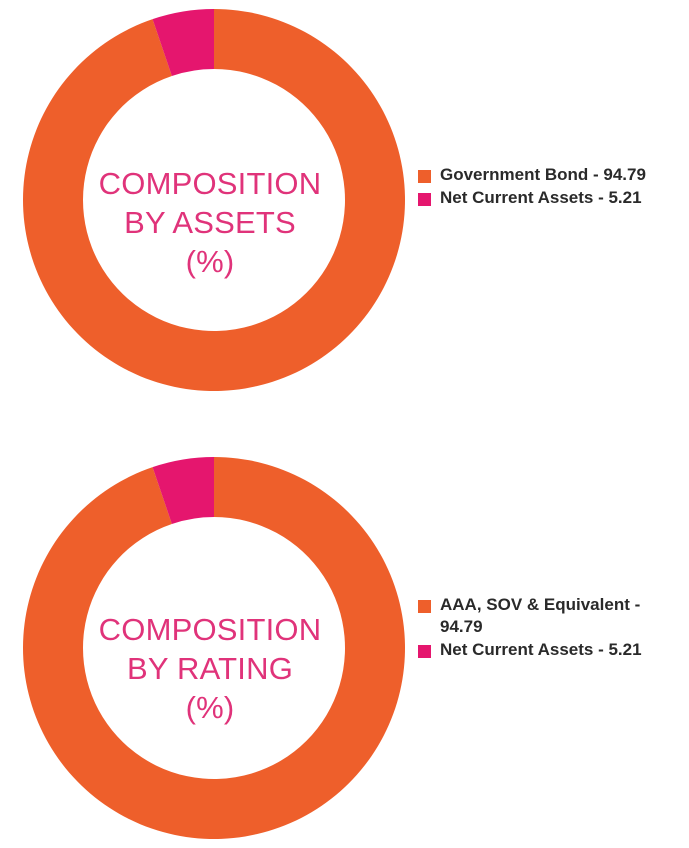 The height and width of the screenshot is (848, 689). What do you see at coordinates (210, 261) in the screenshot?
I see `assets-center-line-3: (%)` at bounding box center [210, 261].